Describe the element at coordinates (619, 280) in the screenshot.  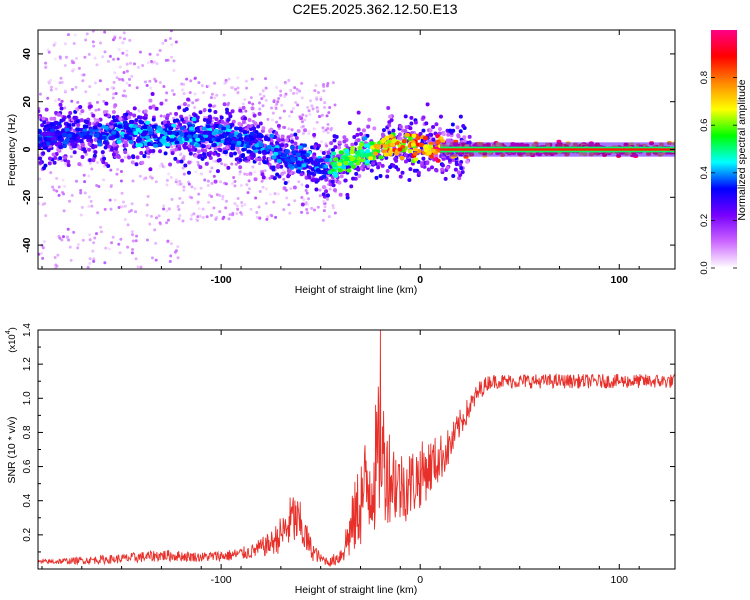
I see `spectrogram-xtick-label: 100` at that location.